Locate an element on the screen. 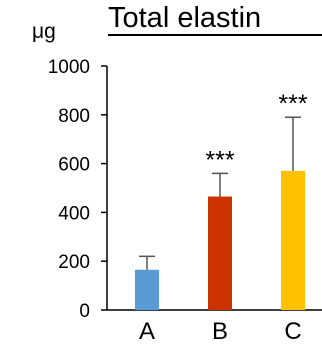  bar-c is located at coordinates (293, 240).